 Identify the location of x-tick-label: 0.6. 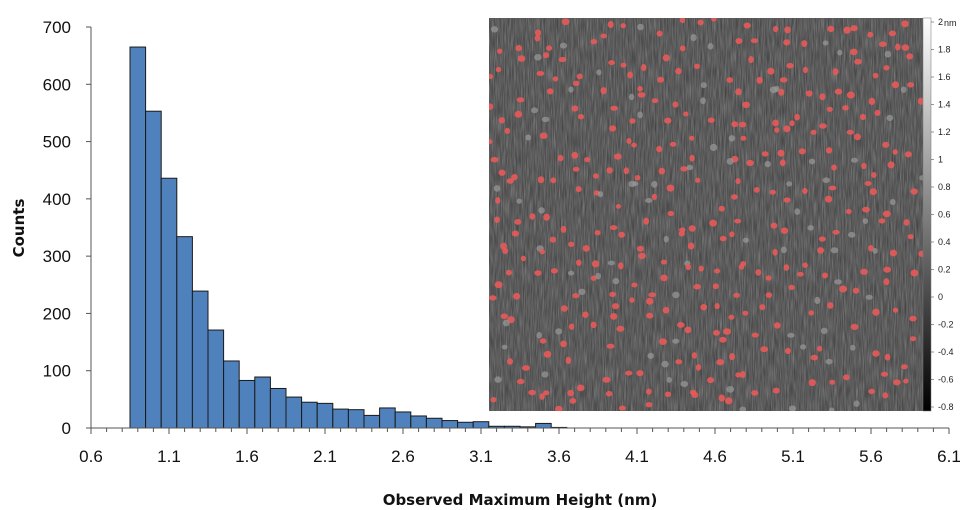
(91, 456).